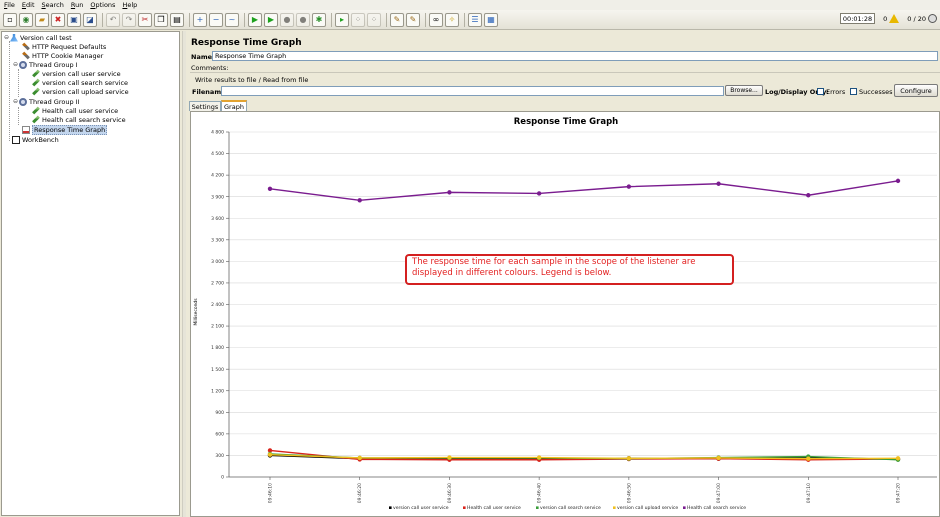  Describe the element at coordinates (232, 19) in the screenshot. I see `toggle-icon: ~` at that location.